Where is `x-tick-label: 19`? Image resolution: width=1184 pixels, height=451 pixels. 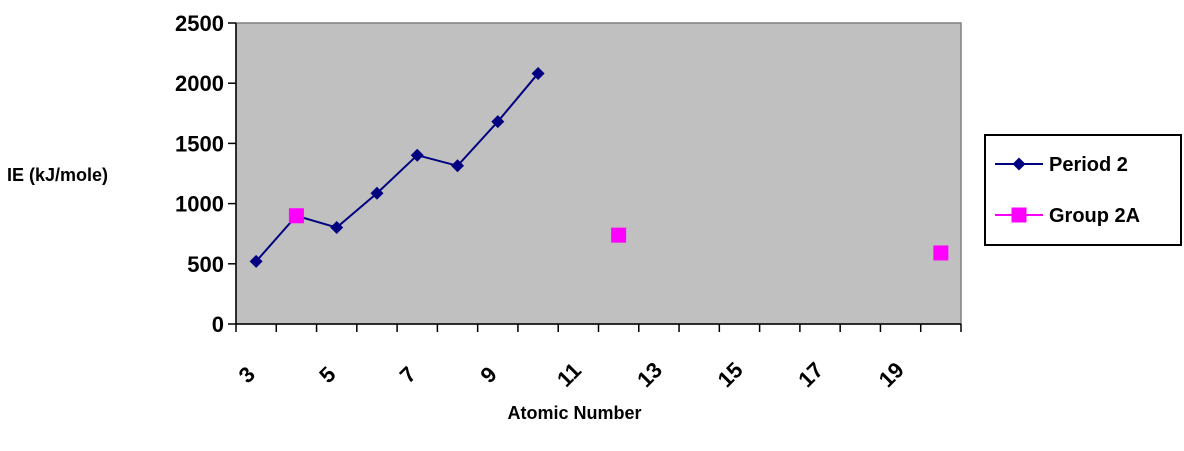
x-tick-label: 19 is located at coordinates (891, 374).